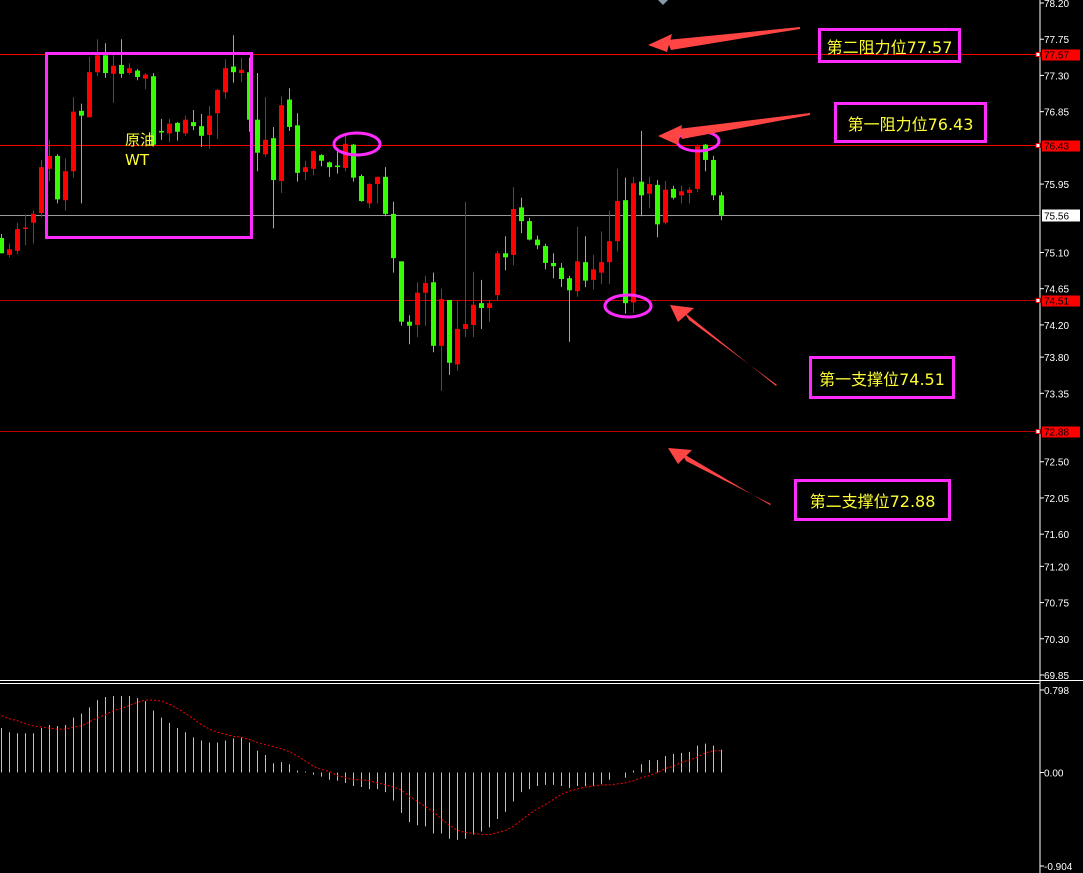  I want to click on macd-y-tick-label: -0.904, so click(1058, 867).